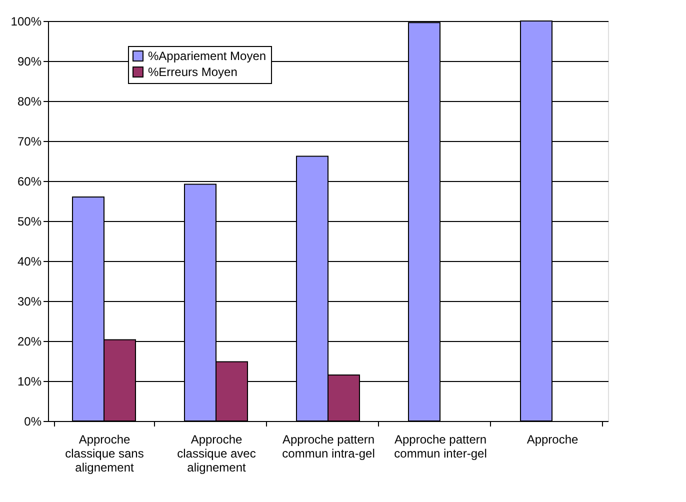  What do you see at coordinates (33, 421) in the screenshot?
I see `y-tick-label: 0%` at bounding box center [33, 421].